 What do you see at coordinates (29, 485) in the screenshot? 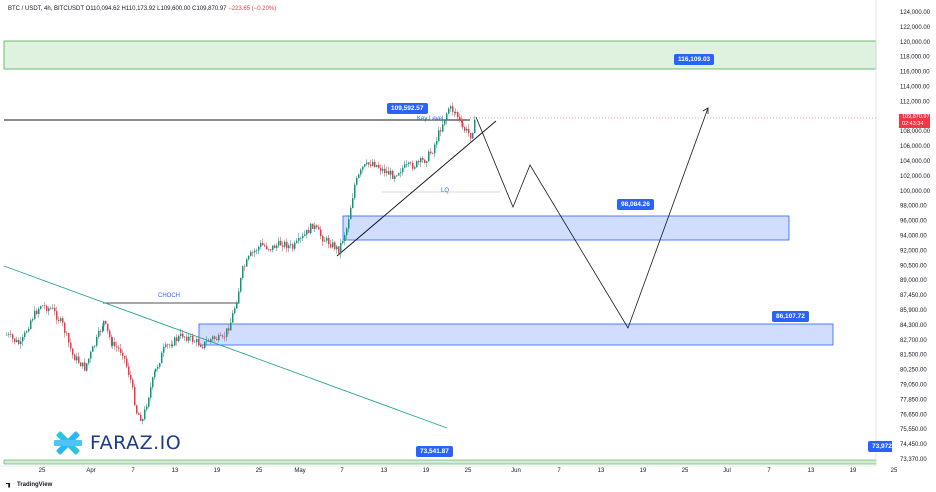
I see `tradingview-logo: TradingView` at bounding box center [29, 485].